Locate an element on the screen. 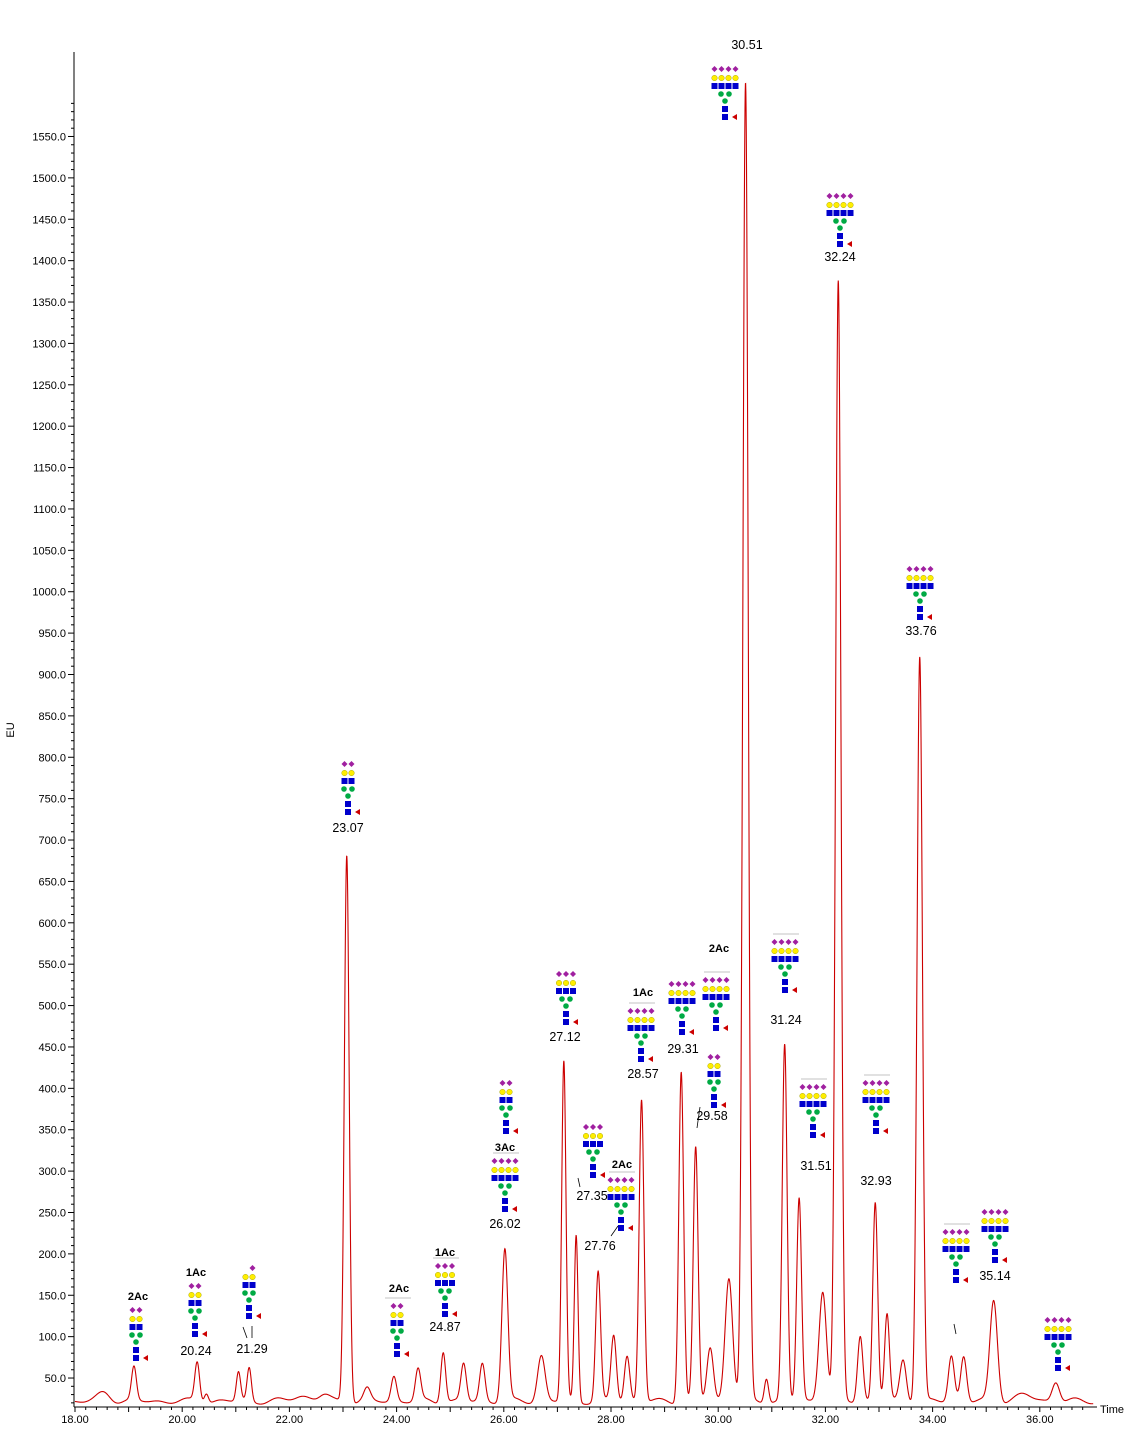  y-tick-label: 800.0 is located at coordinates (52, 758).